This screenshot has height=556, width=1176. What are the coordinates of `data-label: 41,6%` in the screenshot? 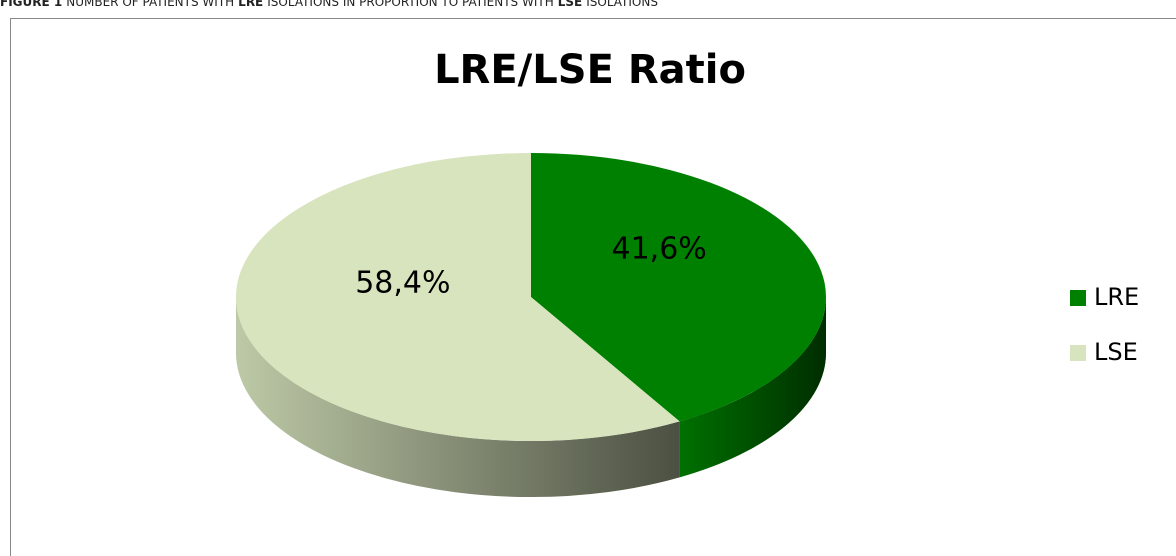 It's located at (658, 249).